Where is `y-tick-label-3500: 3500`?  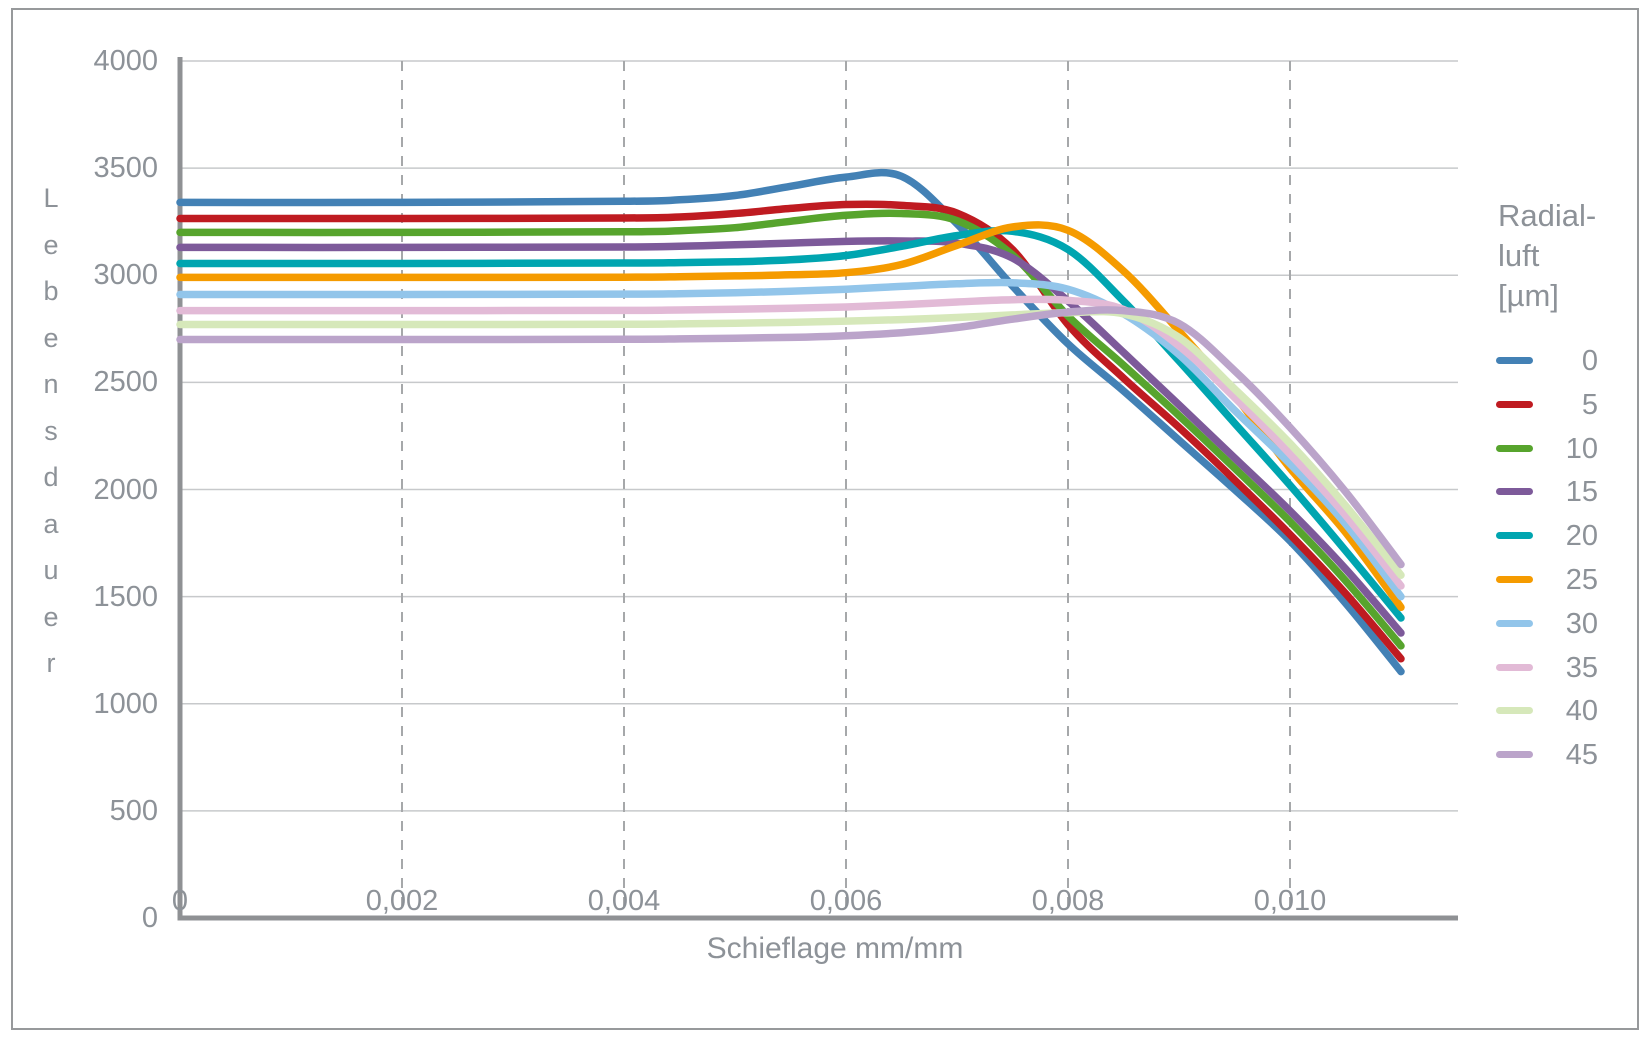
y-tick-label-3500: 3500 is located at coordinates (125, 168).